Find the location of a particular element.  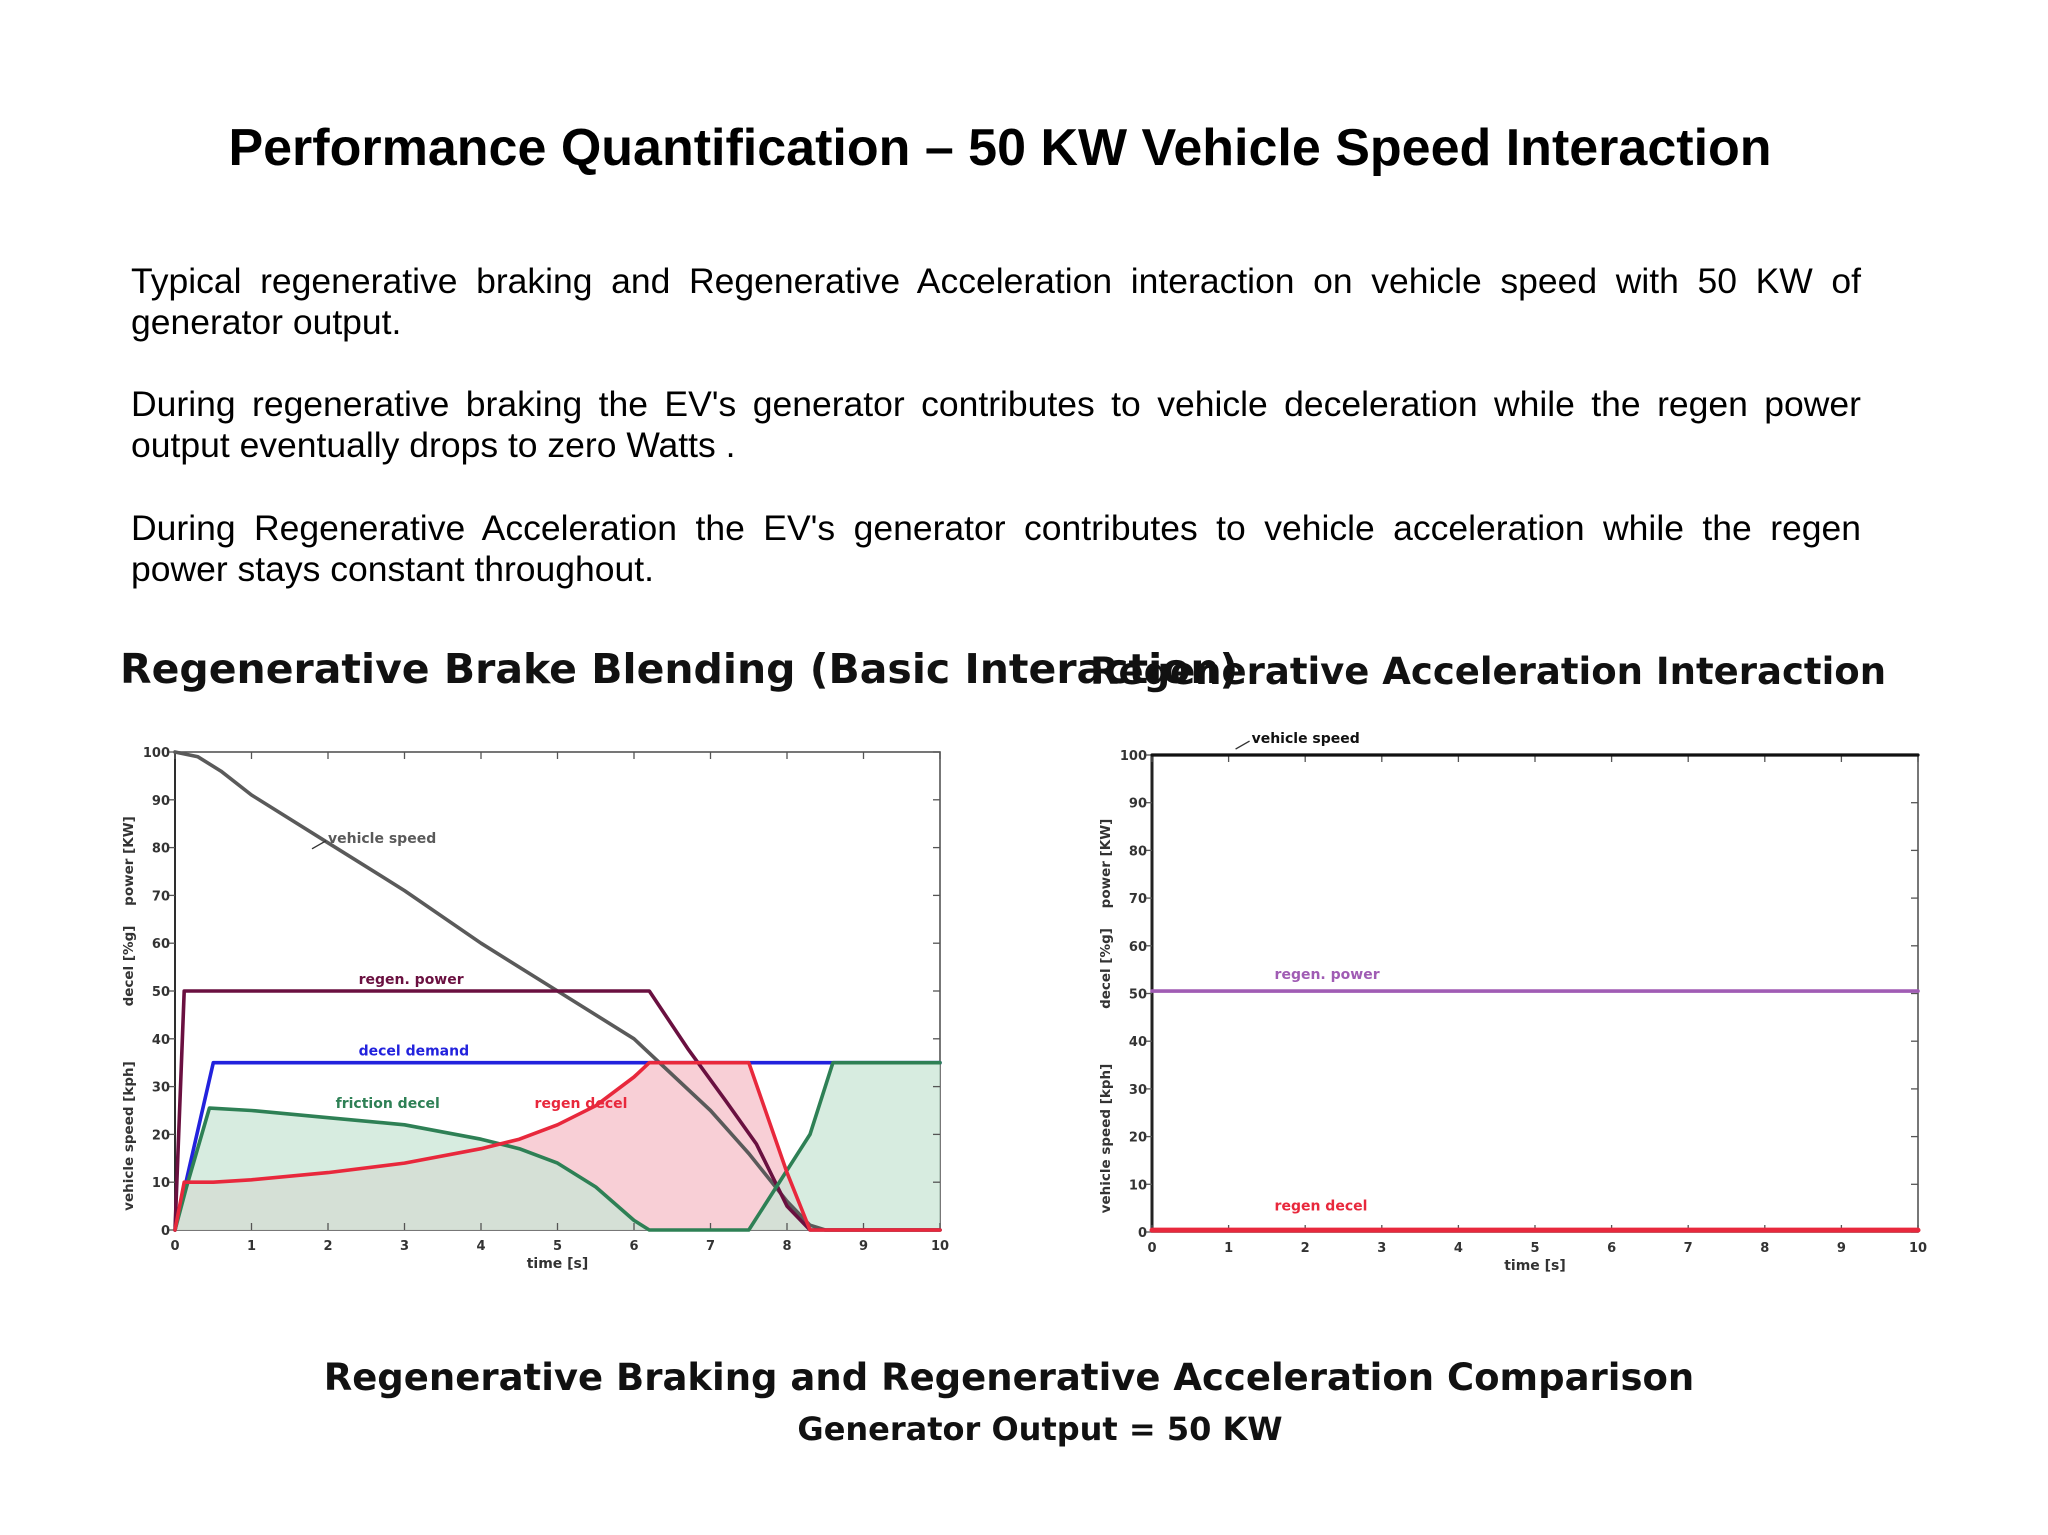

chart-2-x-tick-label-2: 2 is located at coordinates (1305, 1248).